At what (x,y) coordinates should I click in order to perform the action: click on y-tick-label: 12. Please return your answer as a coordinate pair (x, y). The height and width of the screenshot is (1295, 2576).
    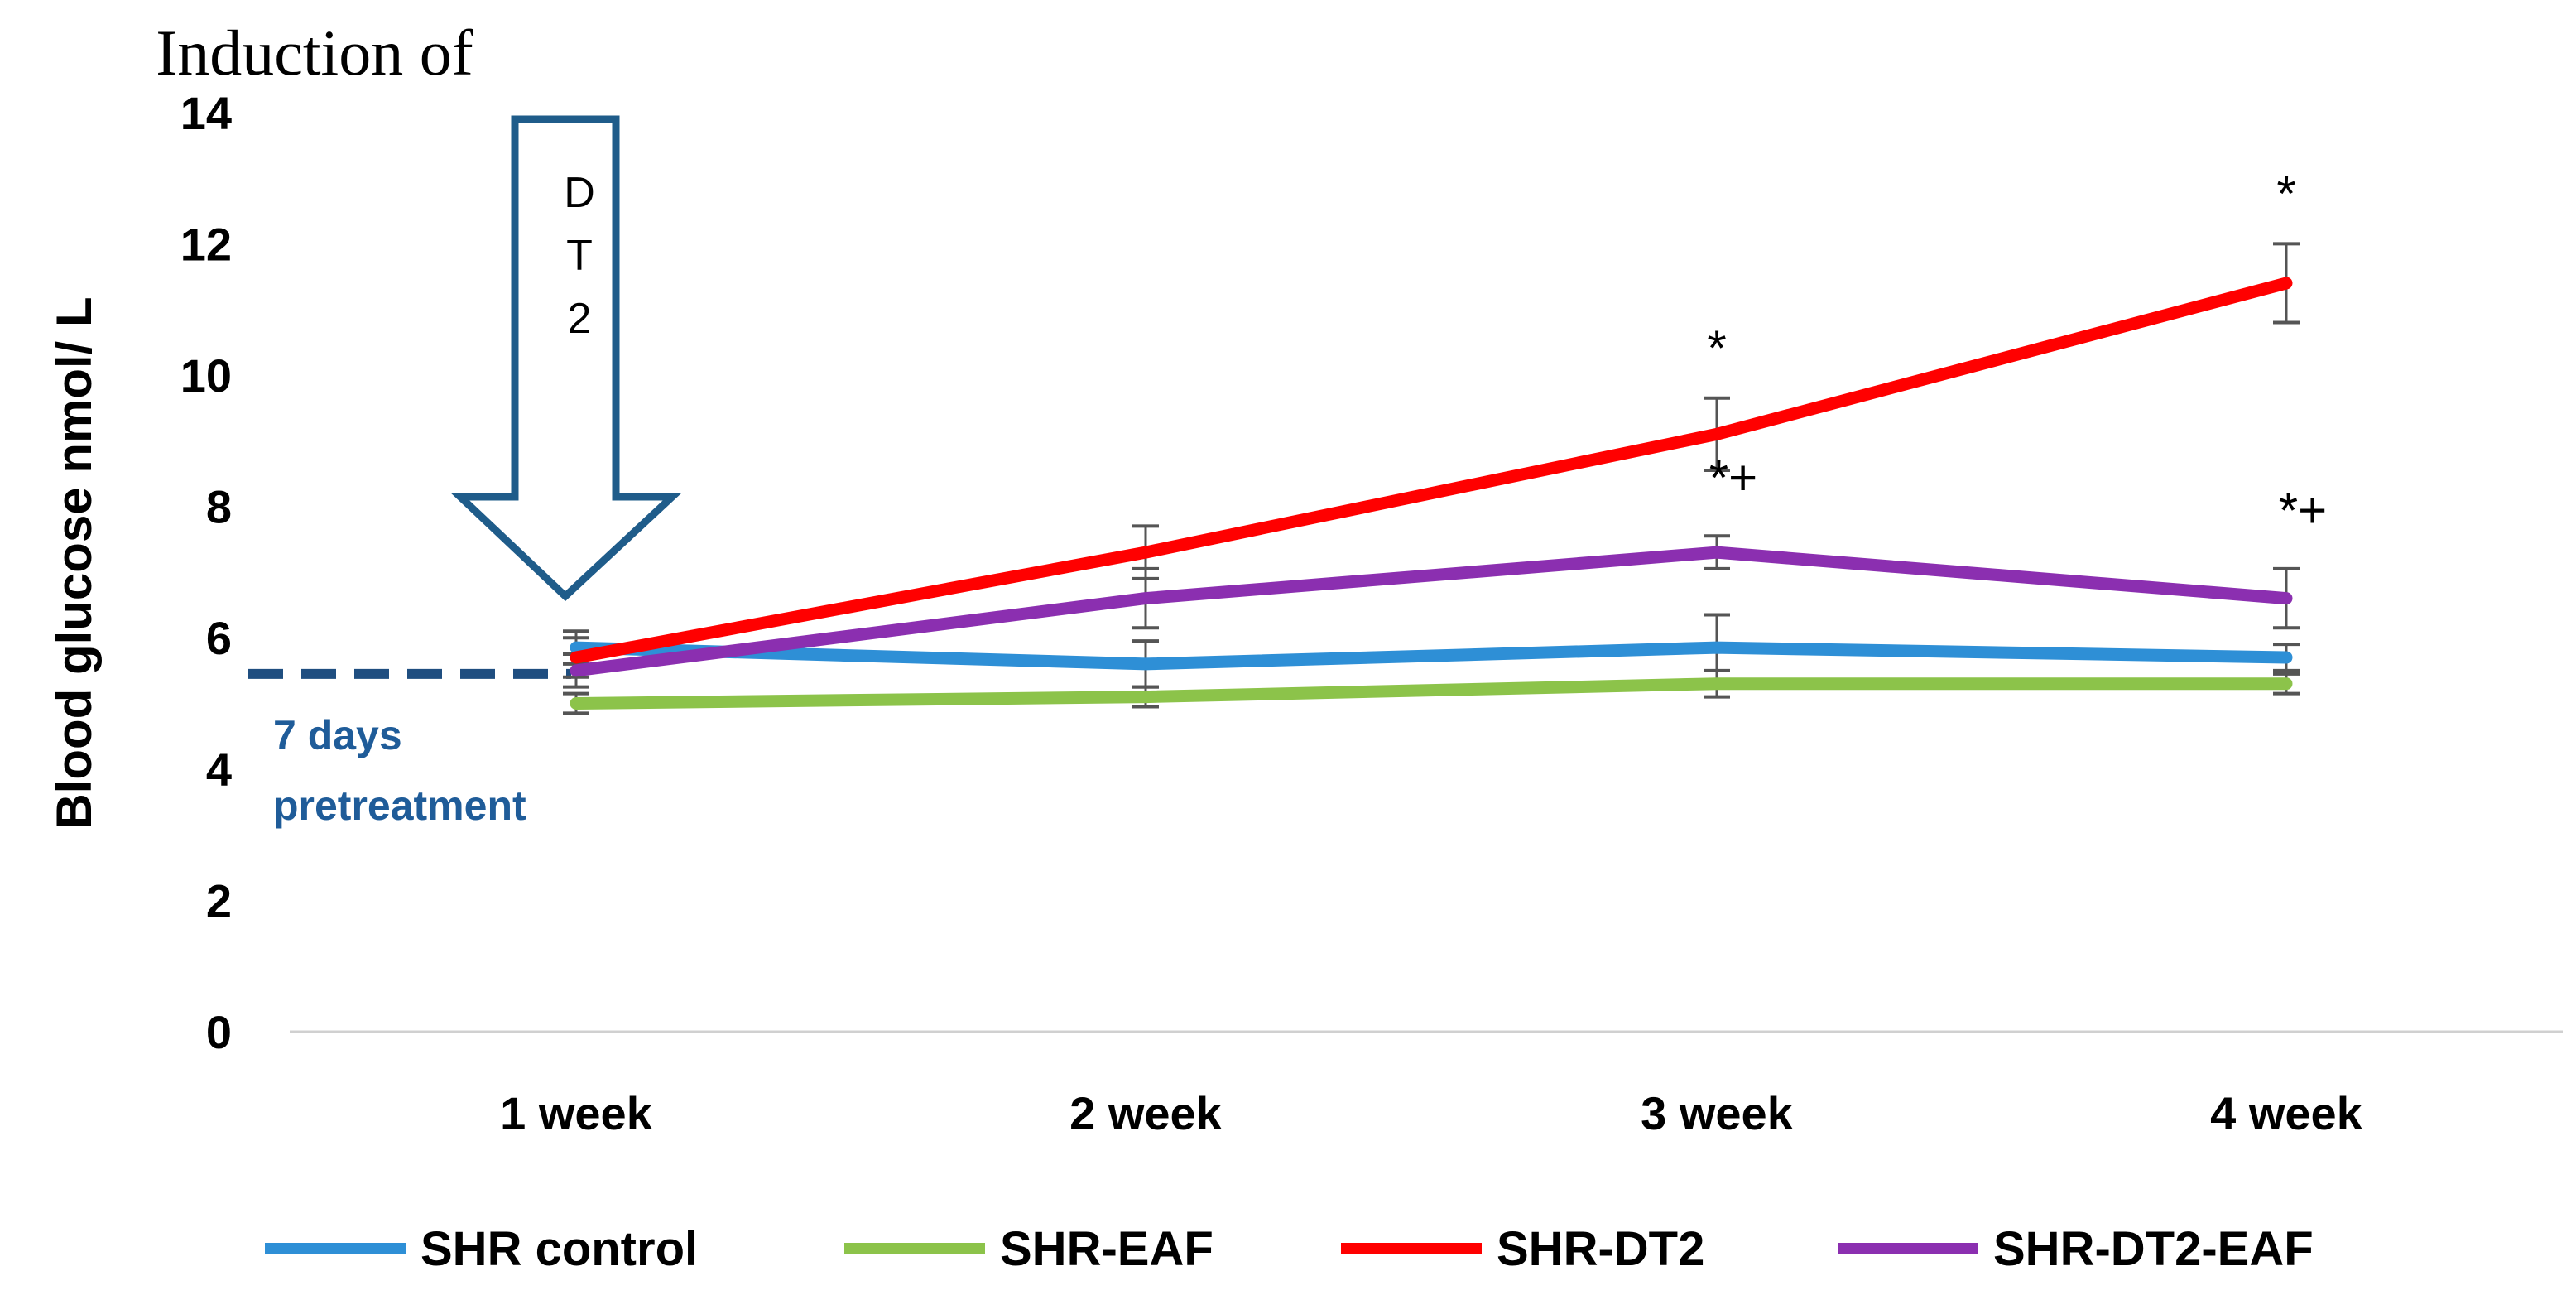
    Looking at the image, I should click on (206, 244).